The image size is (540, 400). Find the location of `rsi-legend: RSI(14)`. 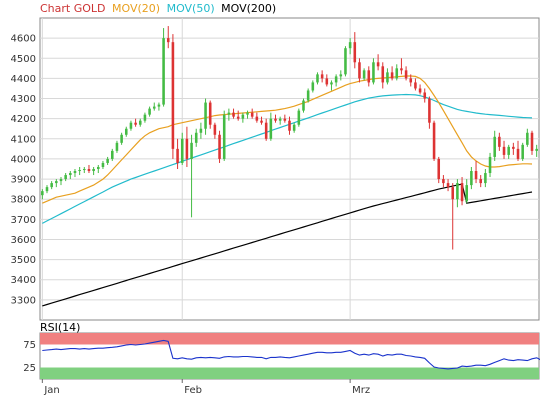

rsi-legend: RSI(14) is located at coordinates (60, 327).